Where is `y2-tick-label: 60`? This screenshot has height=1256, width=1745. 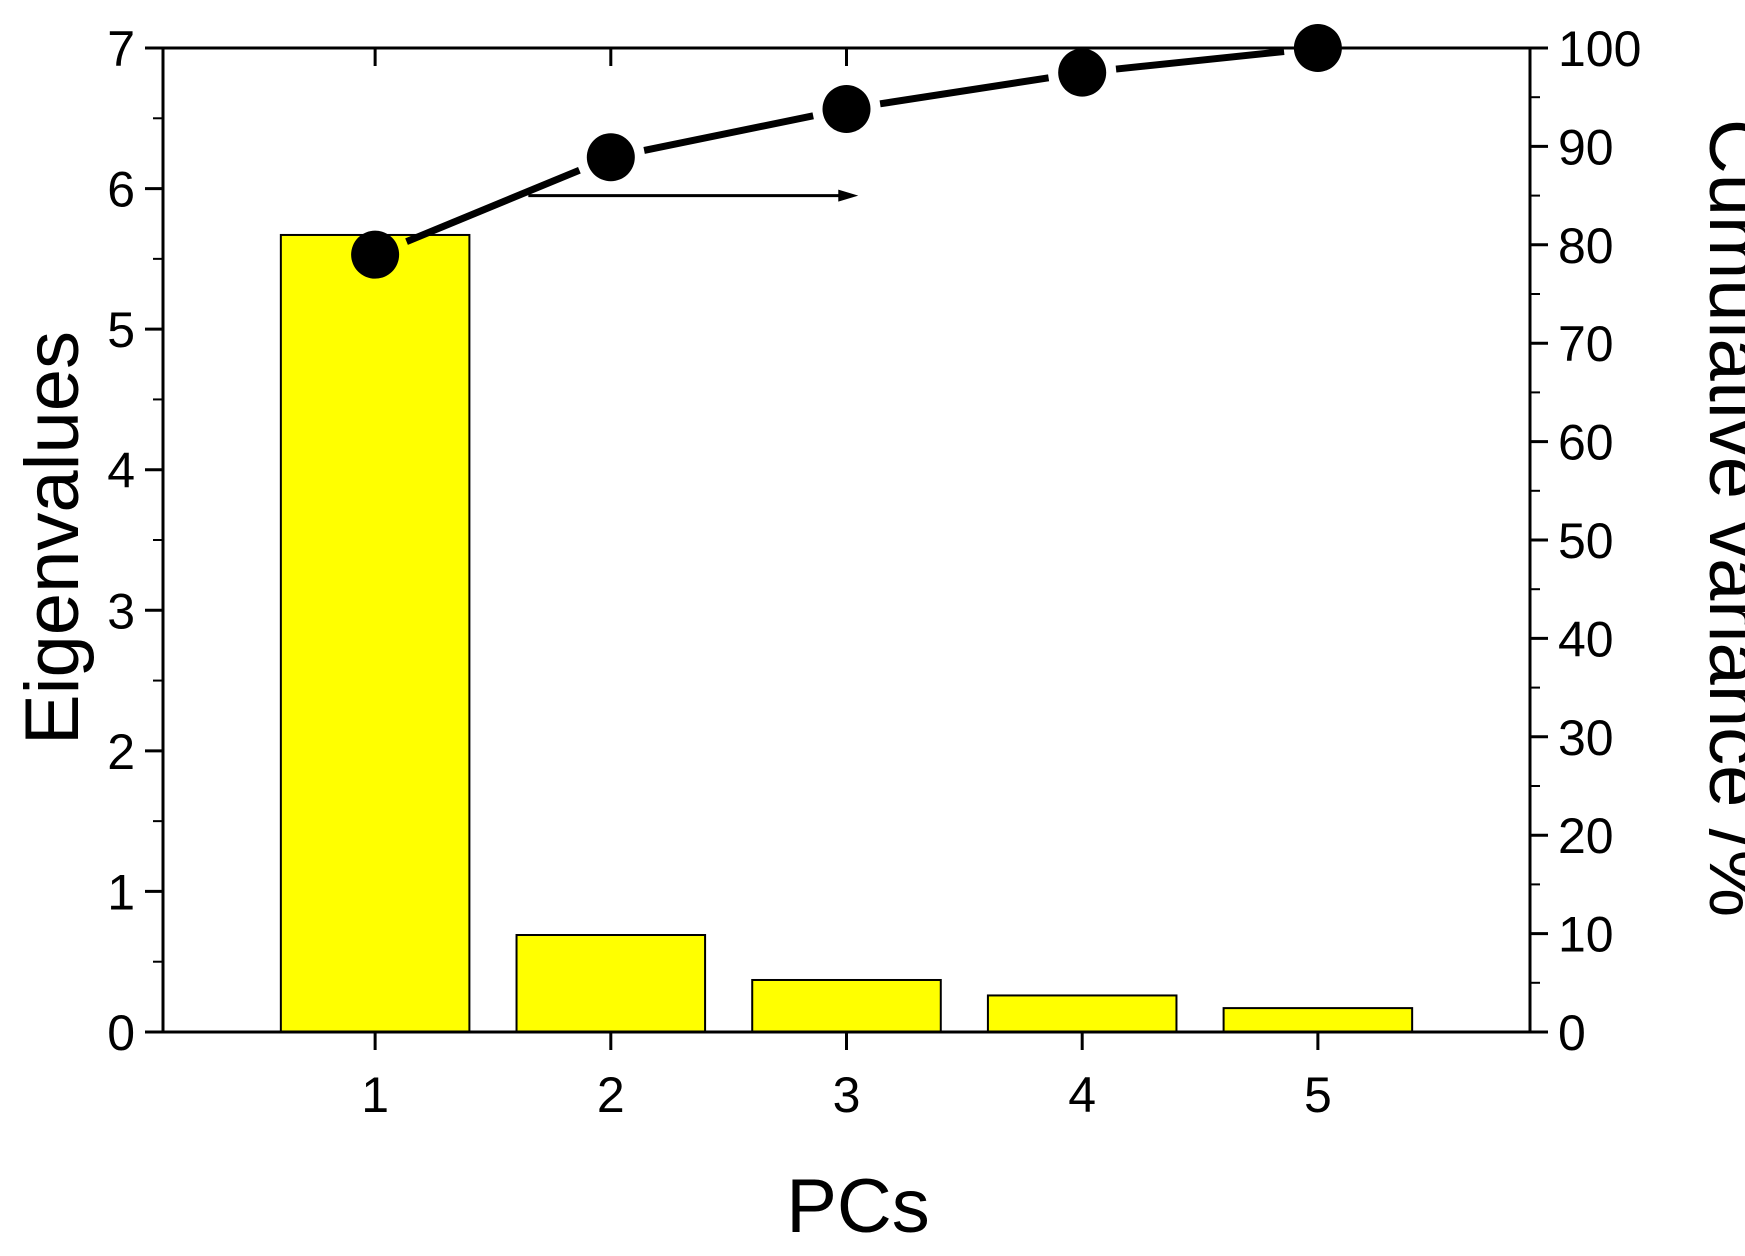
y2-tick-label: 60 is located at coordinates (1586, 443).